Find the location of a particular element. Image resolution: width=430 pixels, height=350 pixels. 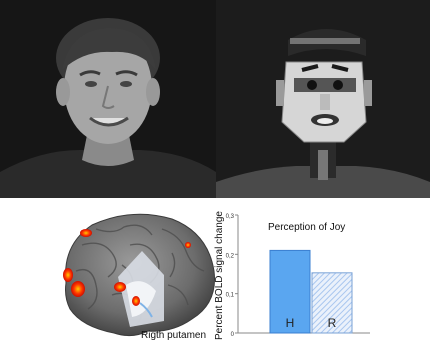

activation-blob-frontal is located at coordinates (86, 233).